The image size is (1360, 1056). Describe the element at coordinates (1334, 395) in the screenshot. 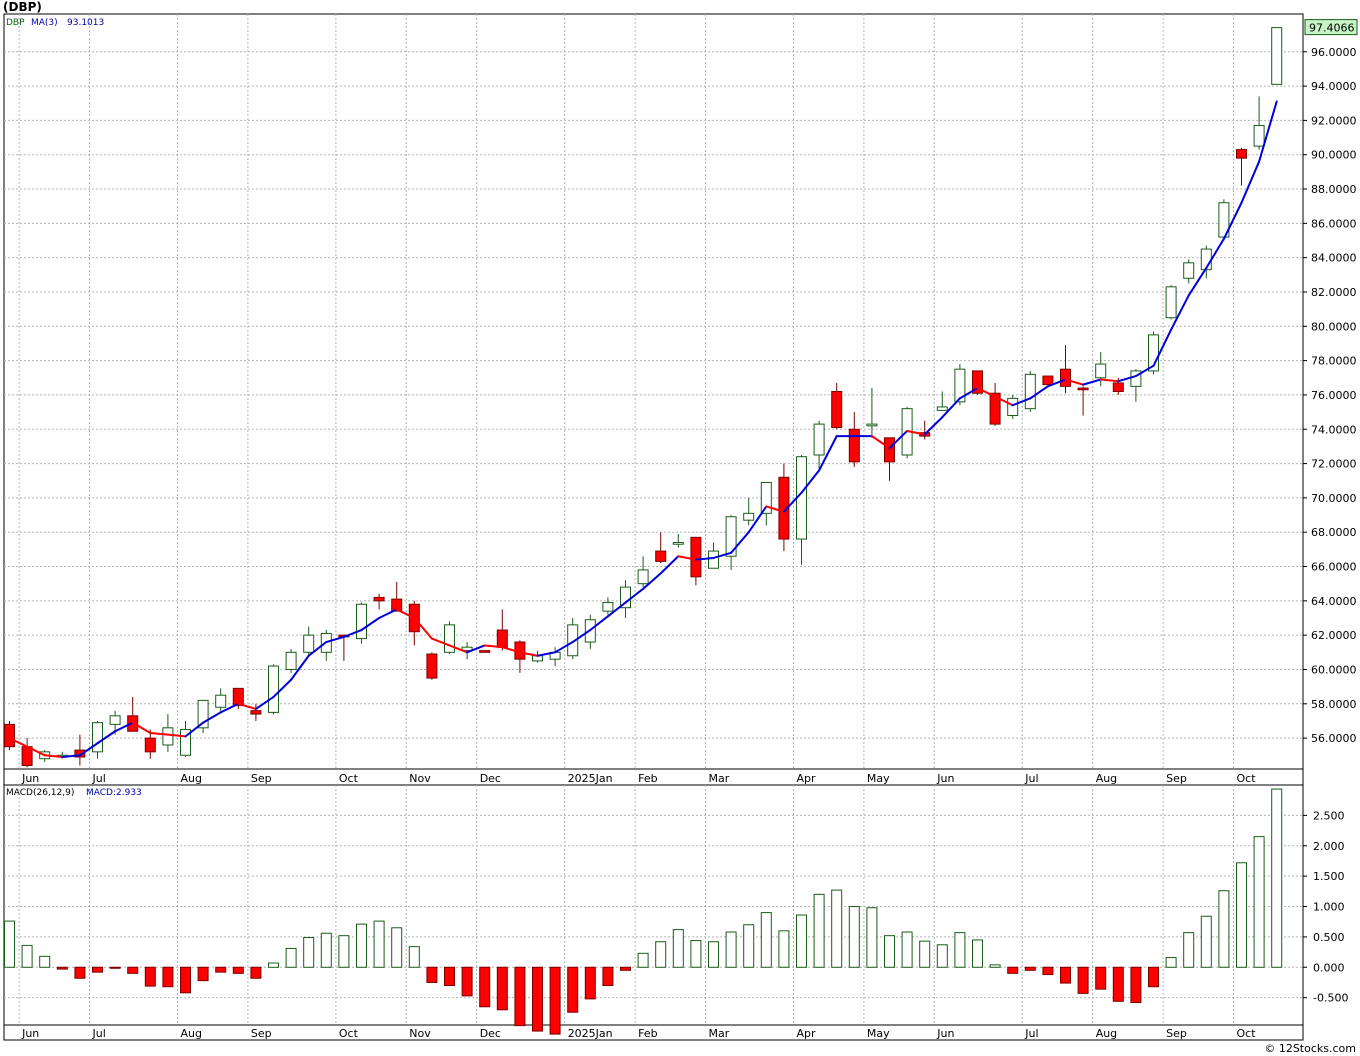

I see `price-y-tick-label: 76.0000` at that location.